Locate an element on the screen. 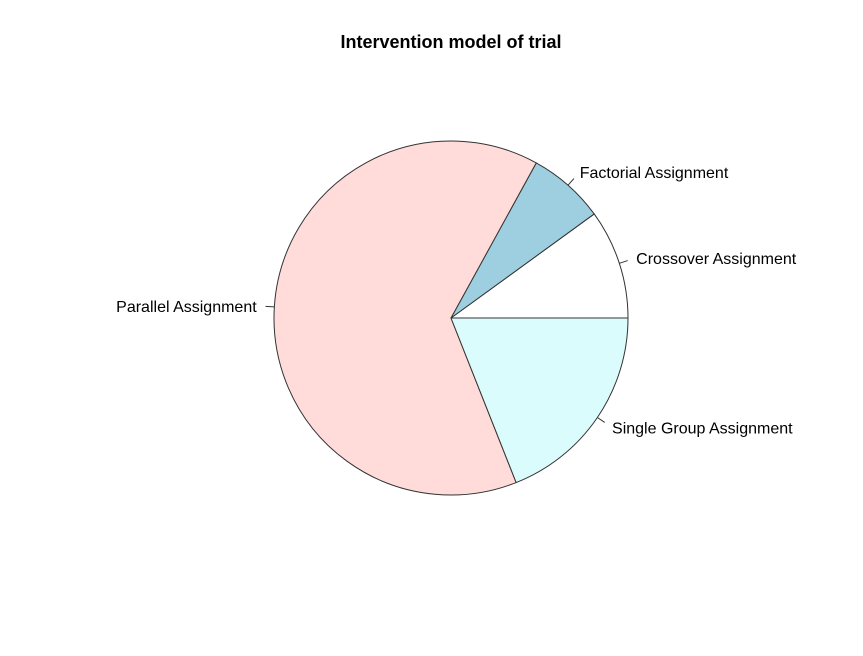 The image size is (863, 656). pie-slice-label: Factorial Assignment is located at coordinates (654, 173).